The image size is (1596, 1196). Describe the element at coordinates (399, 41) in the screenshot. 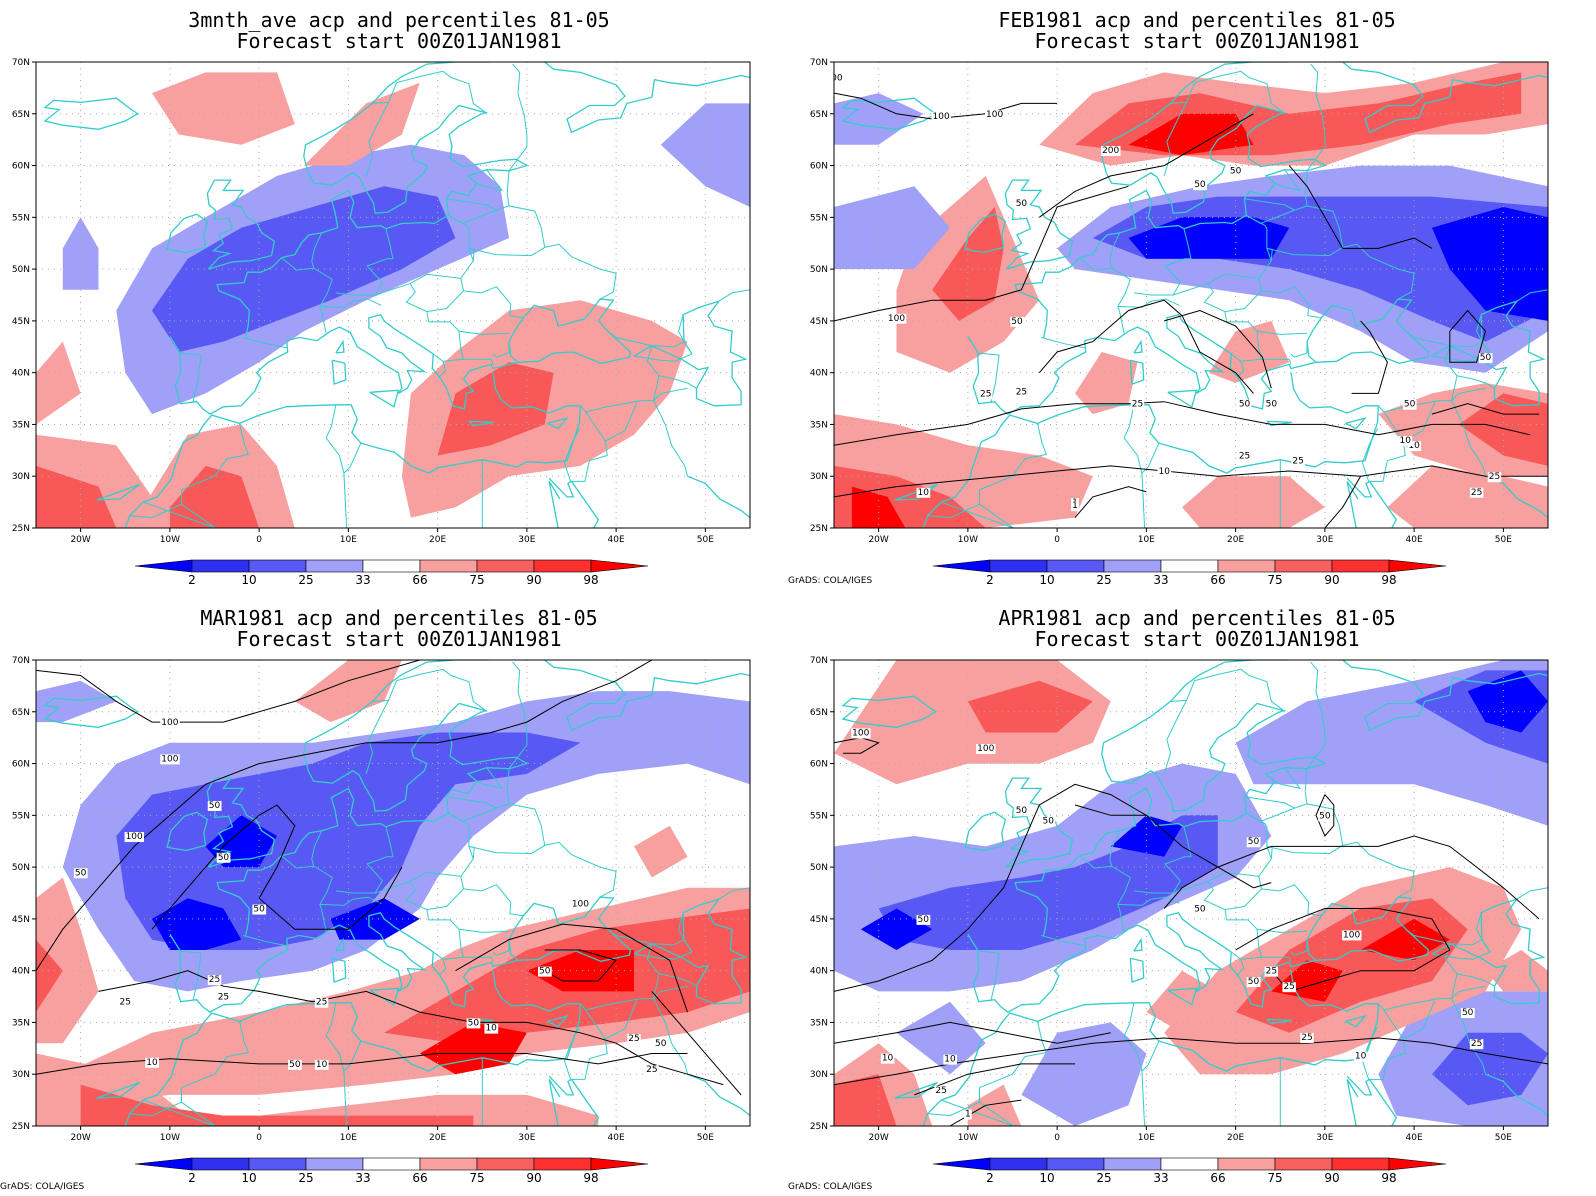

I see `panel-subtitle: Forecast start 00Z01JAN1981` at that location.